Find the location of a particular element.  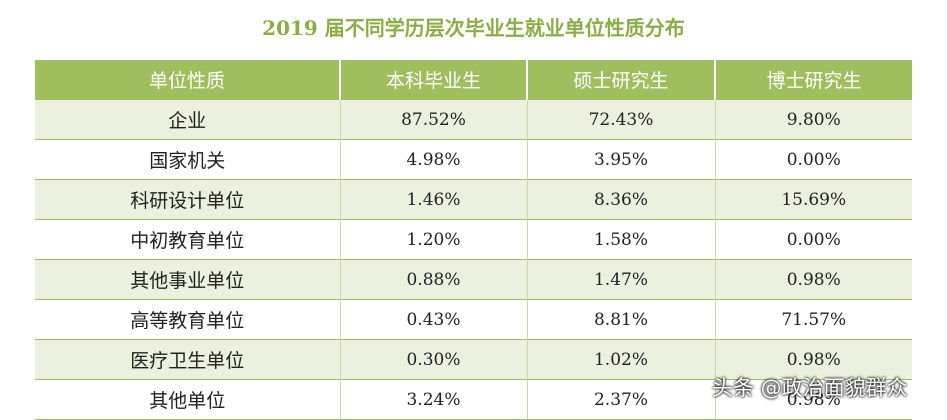

row-label: 科研设计单位 is located at coordinates (187, 199).